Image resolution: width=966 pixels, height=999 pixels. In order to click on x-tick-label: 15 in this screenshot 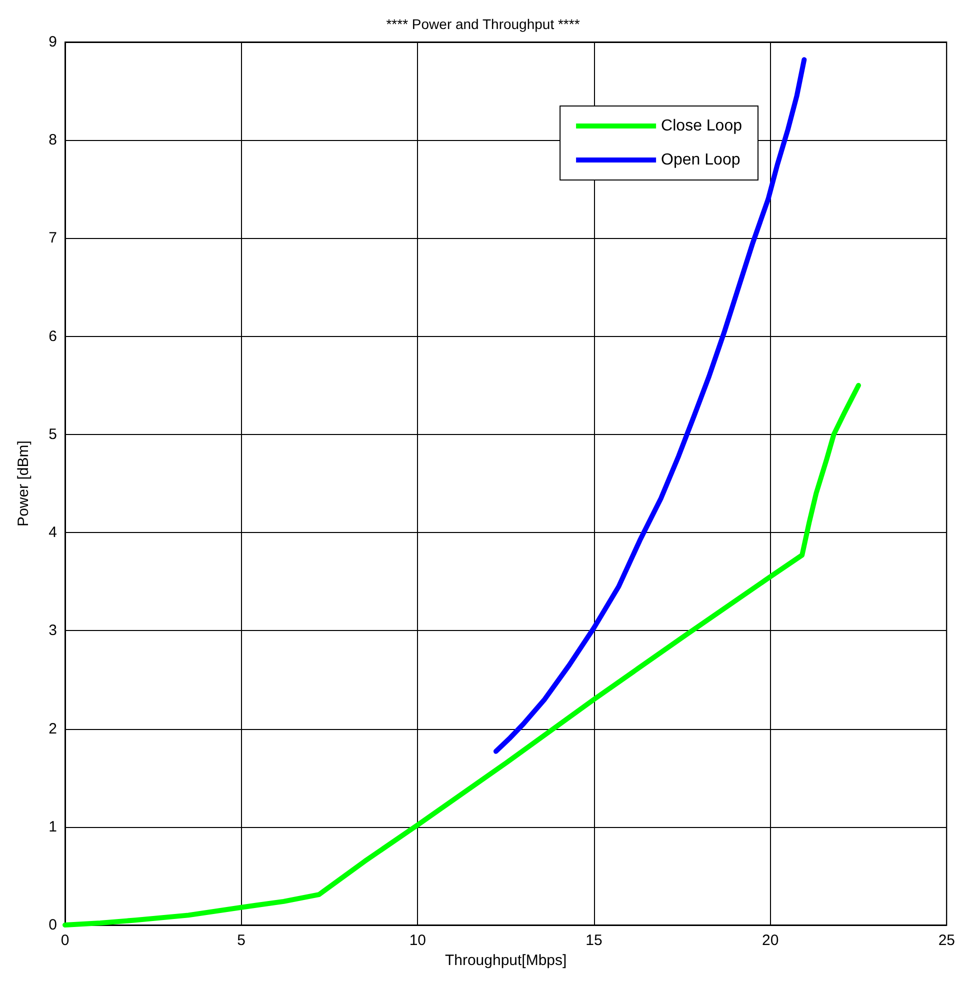, I will do `click(594, 940)`.